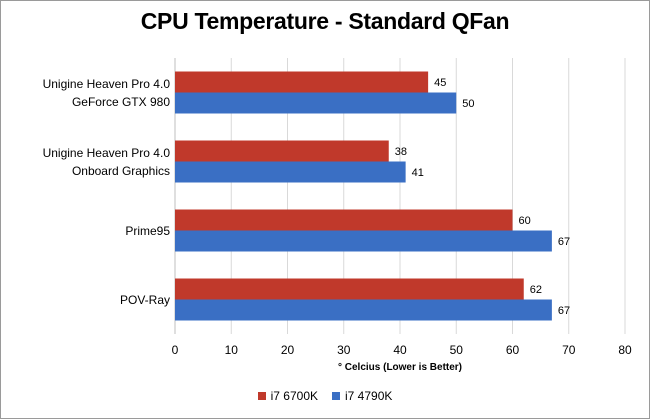 The image size is (650, 419). I want to click on category-label-line: POV-Ray, so click(144, 299).